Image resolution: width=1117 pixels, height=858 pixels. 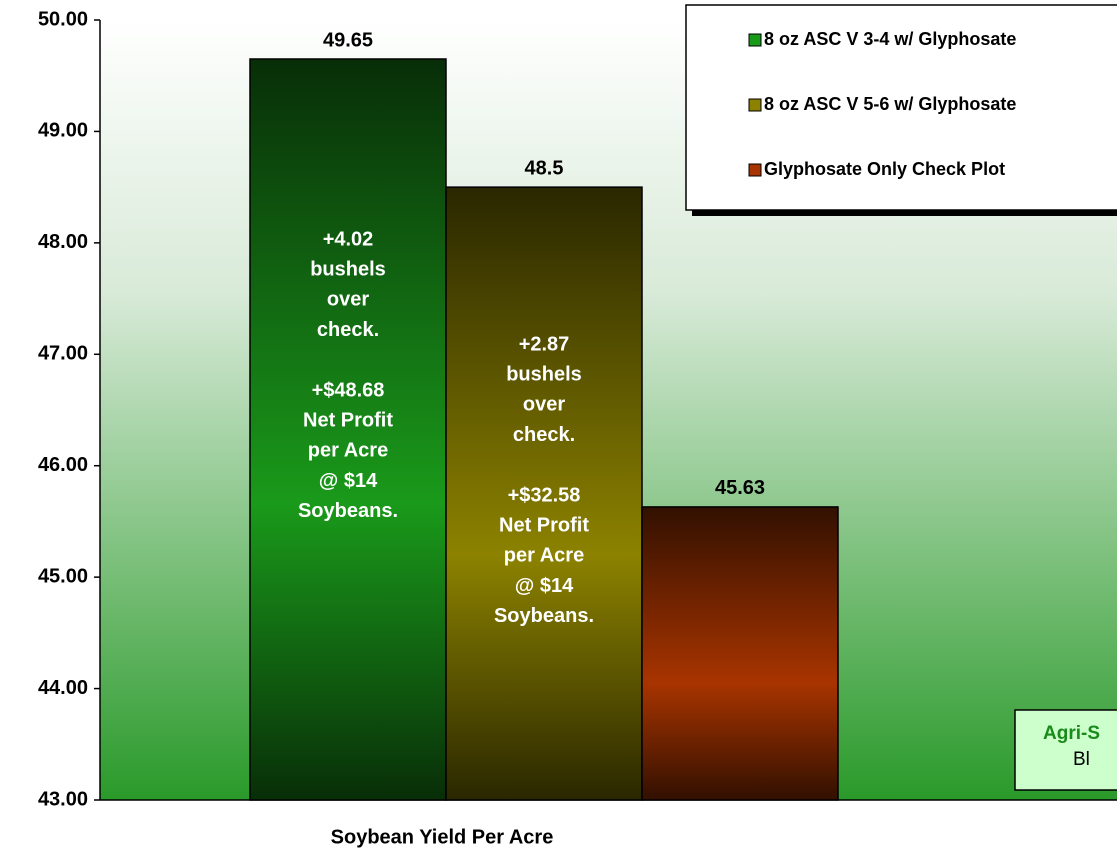 What do you see at coordinates (884, 169) in the screenshot?
I see `legend-label: Glyphosate Only Check Plot` at bounding box center [884, 169].